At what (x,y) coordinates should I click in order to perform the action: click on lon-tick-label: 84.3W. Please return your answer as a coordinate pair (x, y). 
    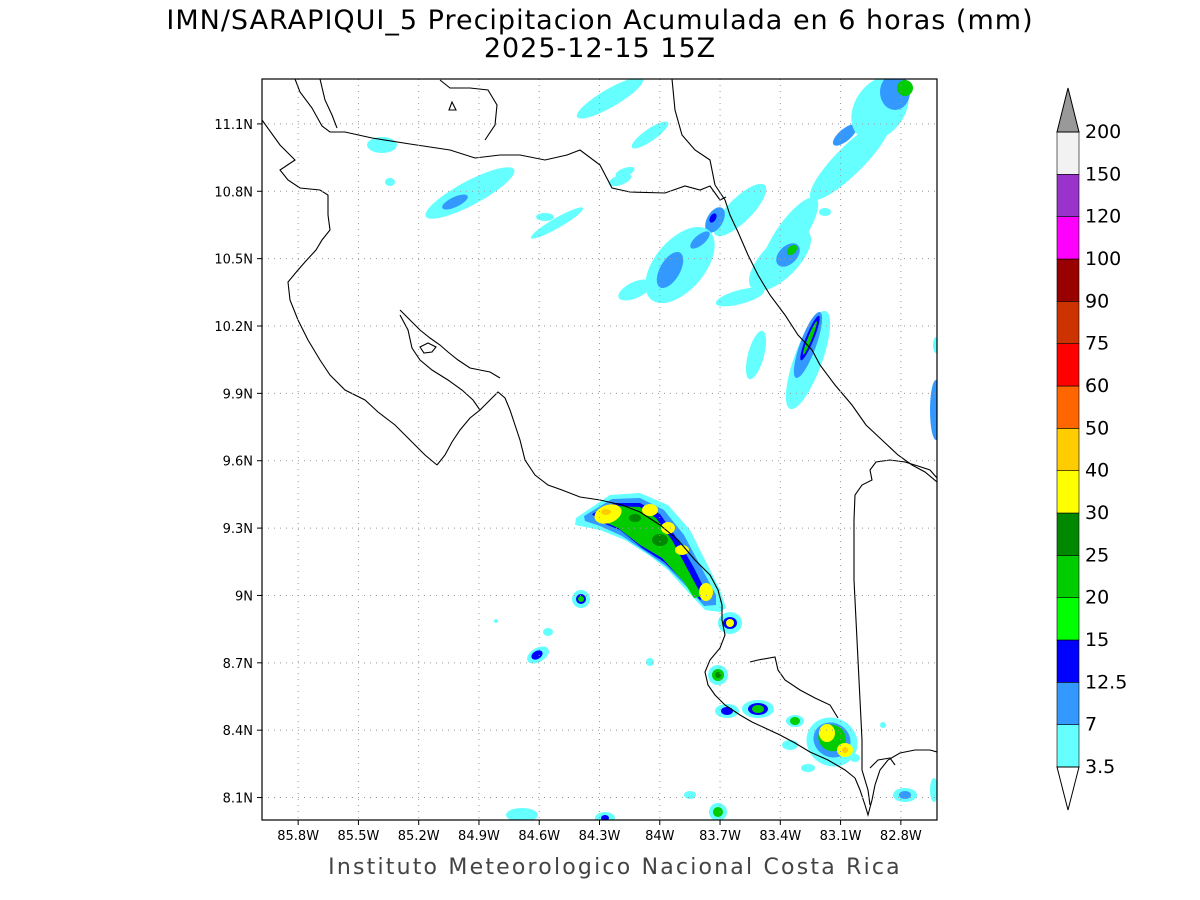
    Looking at the image, I should click on (600, 836).